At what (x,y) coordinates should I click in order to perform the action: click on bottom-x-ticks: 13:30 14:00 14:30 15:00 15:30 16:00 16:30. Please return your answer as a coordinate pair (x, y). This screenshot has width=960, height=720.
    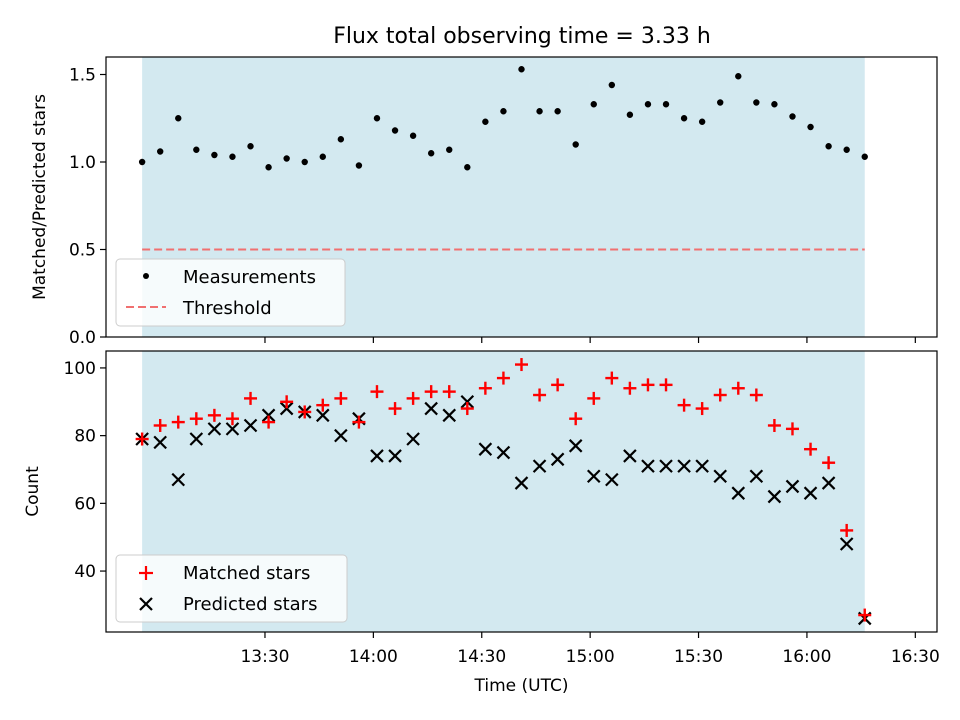
    Looking at the image, I should click on (590, 649).